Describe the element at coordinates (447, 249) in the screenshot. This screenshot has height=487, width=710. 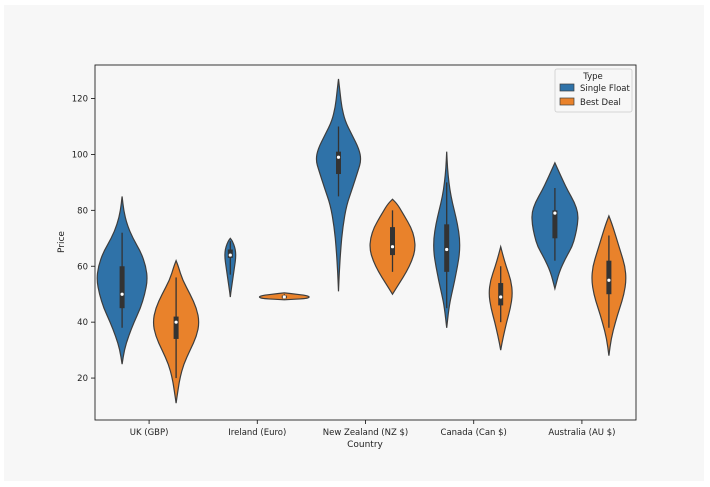
I see `violin-canada-can-single-float-median` at that location.